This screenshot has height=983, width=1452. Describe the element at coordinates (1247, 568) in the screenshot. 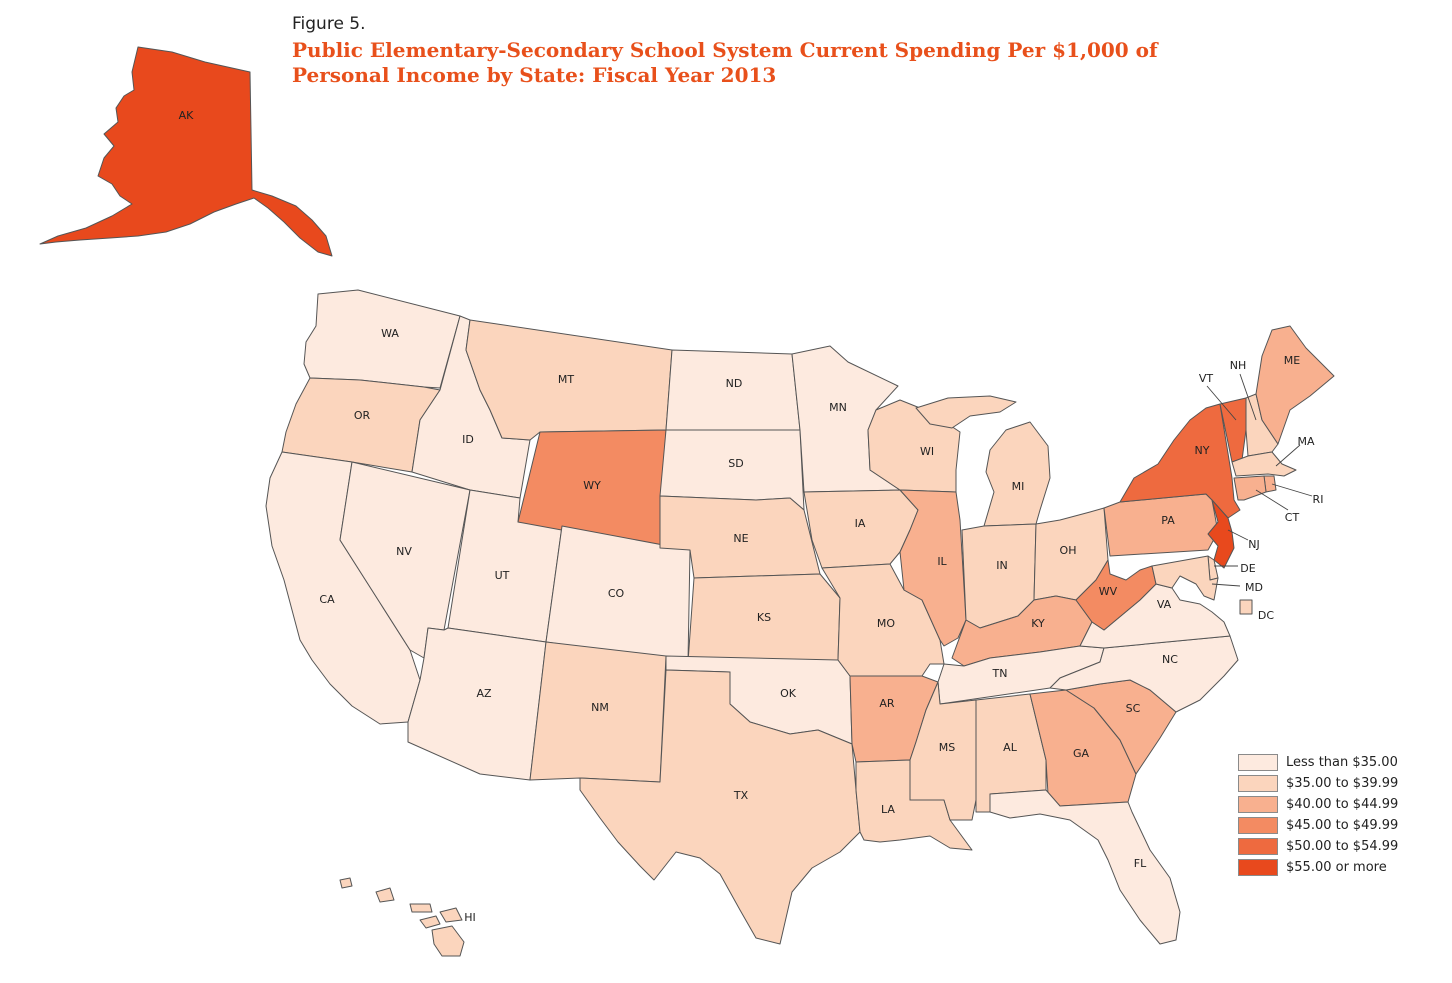

I see `label-de: DE` at that location.